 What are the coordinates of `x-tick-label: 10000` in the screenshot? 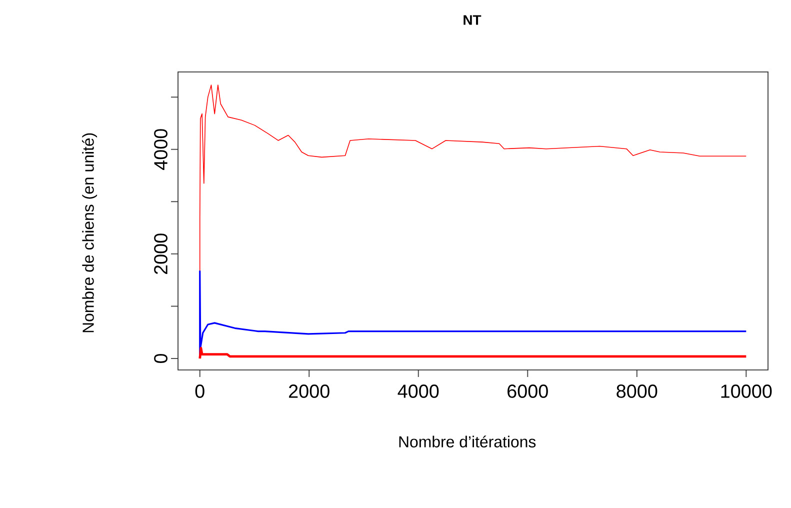 It's located at (746, 391).